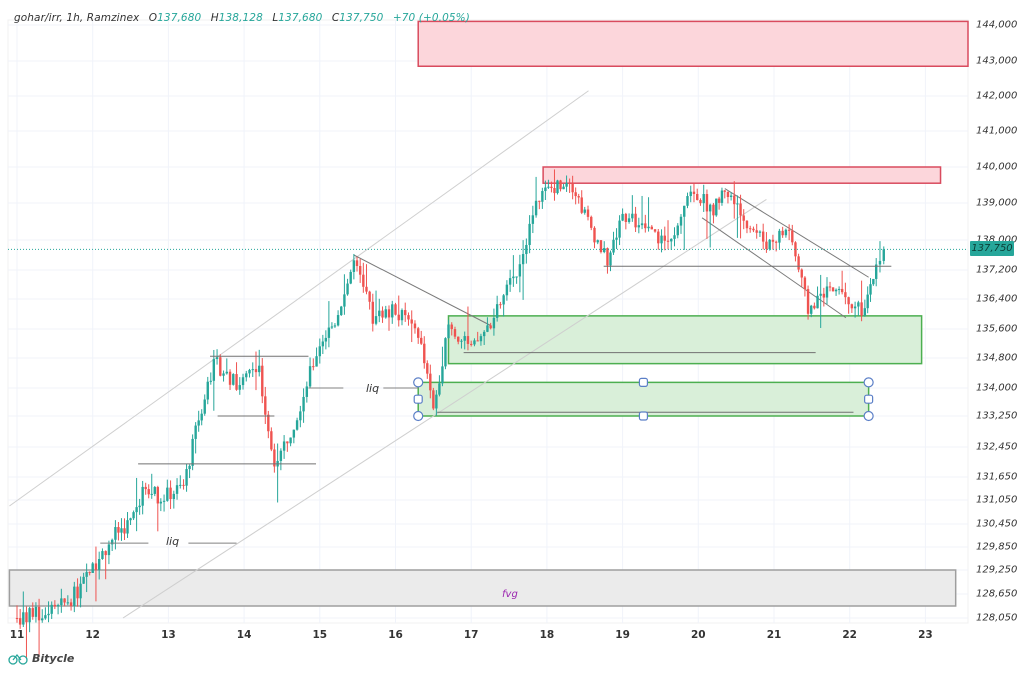  What do you see at coordinates (244, 635) in the screenshot?
I see `date-tick-label: 14` at bounding box center [244, 635].